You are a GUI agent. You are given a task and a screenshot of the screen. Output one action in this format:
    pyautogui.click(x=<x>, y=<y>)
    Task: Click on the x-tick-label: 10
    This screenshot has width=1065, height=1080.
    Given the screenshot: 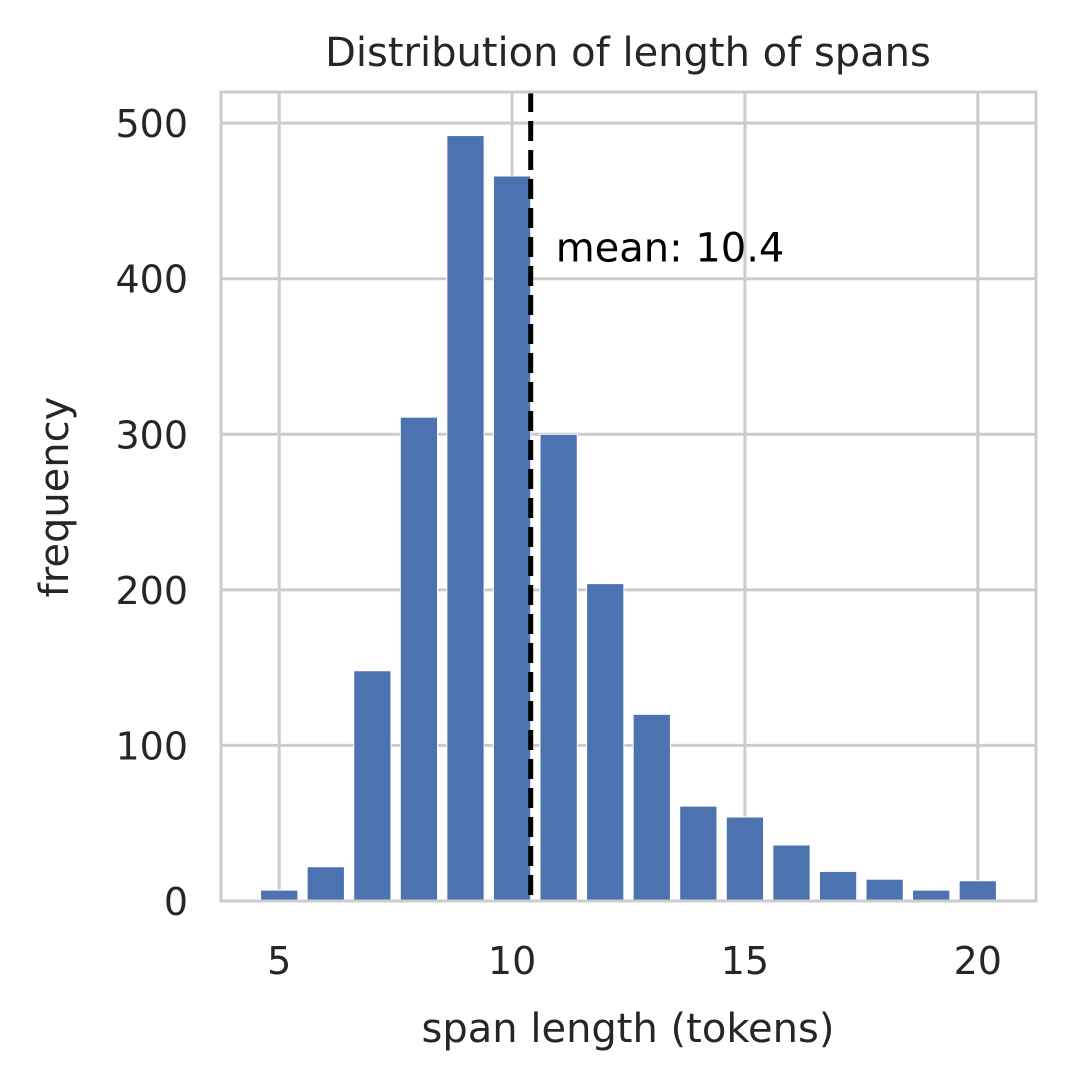 What is the action you would take?
    pyautogui.click(x=512, y=961)
    